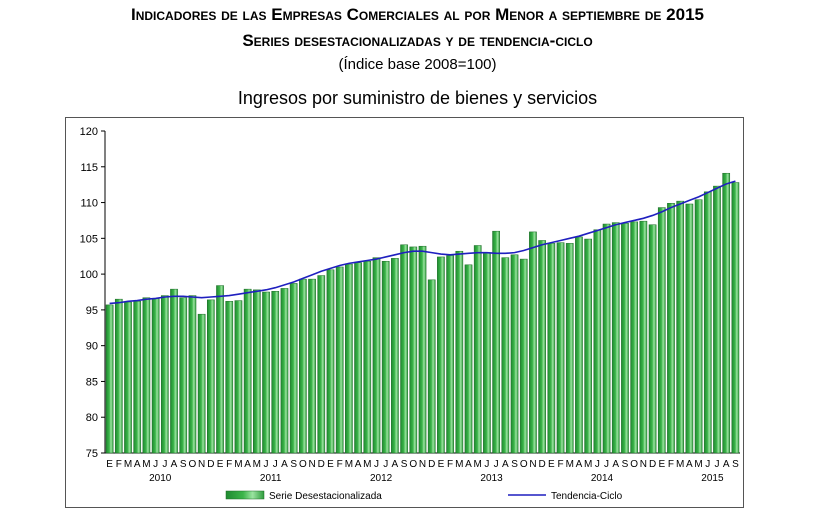  What do you see at coordinates (491, 478) in the screenshot?
I see `year-label: 2013` at bounding box center [491, 478].